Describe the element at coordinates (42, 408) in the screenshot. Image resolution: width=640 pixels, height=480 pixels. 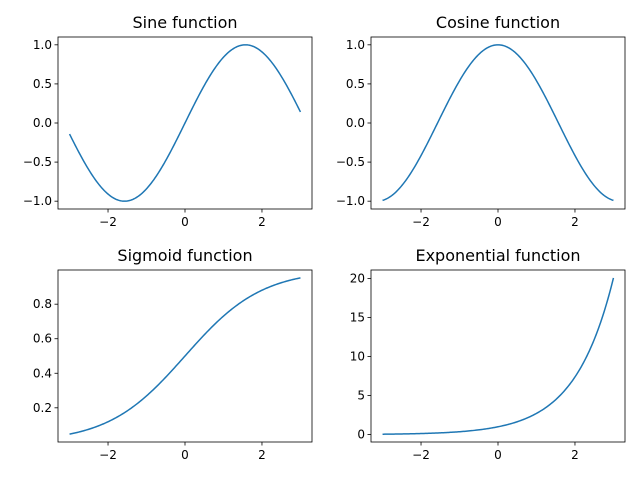
I see `y-tick-label: 0.2` at that location.